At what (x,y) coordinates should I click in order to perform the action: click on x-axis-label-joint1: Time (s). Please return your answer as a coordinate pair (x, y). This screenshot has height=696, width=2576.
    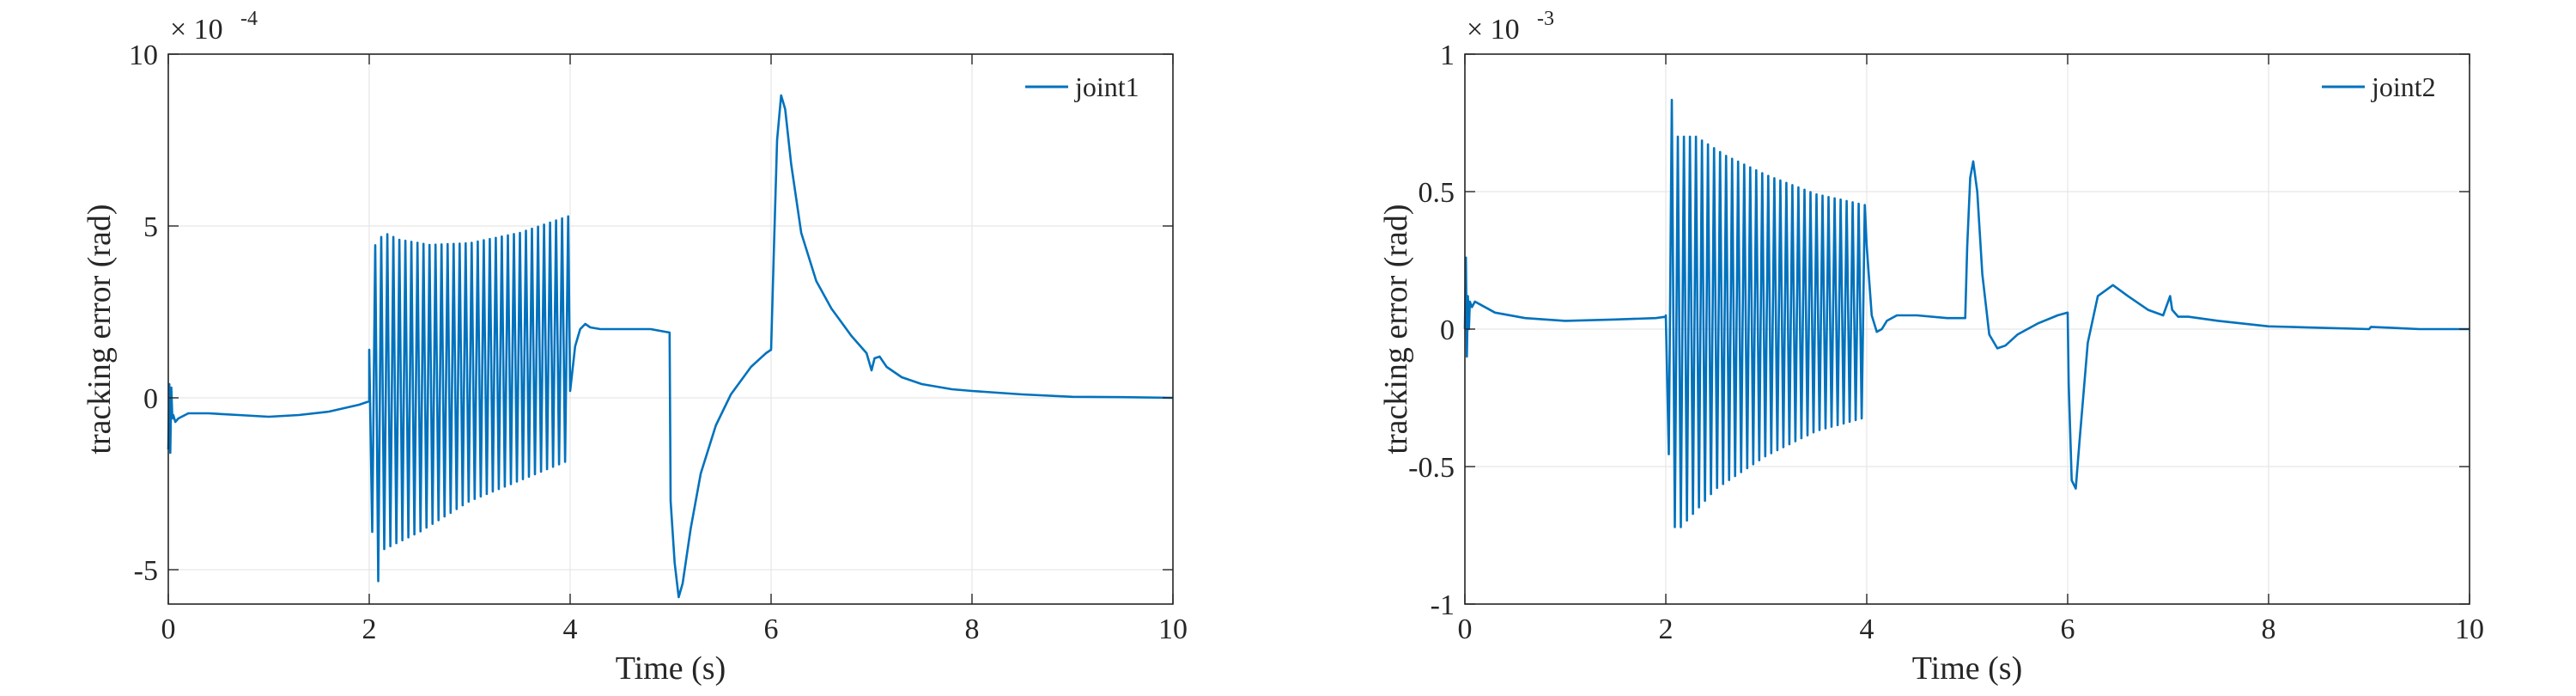
    Looking at the image, I should click on (671, 668).